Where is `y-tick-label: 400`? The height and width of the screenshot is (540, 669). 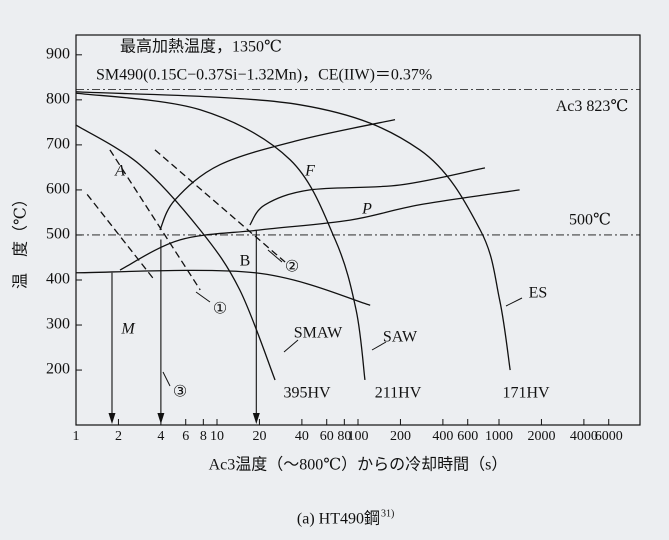
y-tick-label: 400 is located at coordinates (58, 279).